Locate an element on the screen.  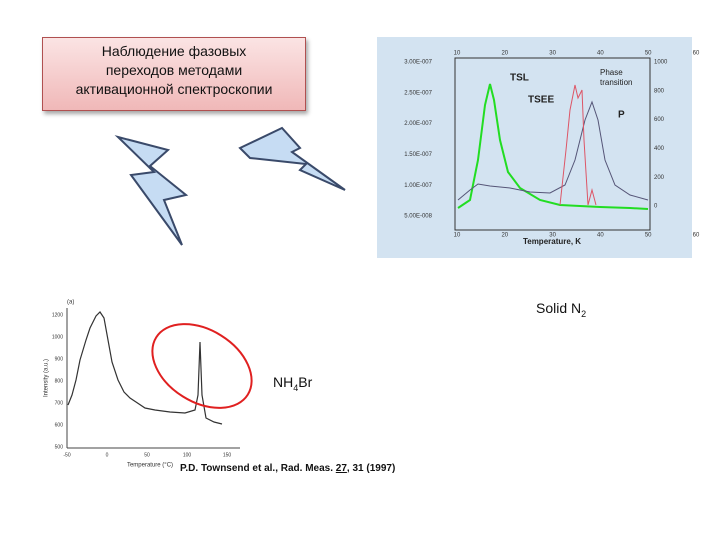
label-sub: 4 is located at coordinates (296, 387).